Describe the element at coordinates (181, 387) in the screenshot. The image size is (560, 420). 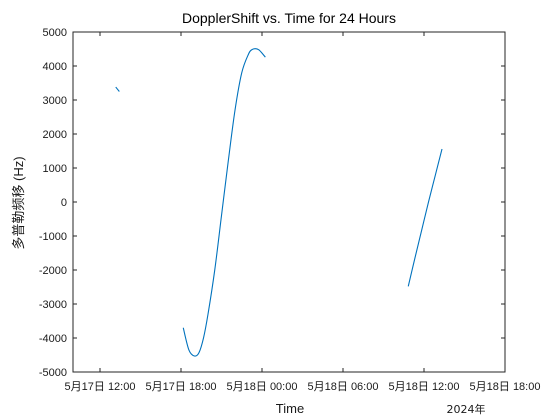
I see `x-tick-label: 5月17日 18:00` at that location.